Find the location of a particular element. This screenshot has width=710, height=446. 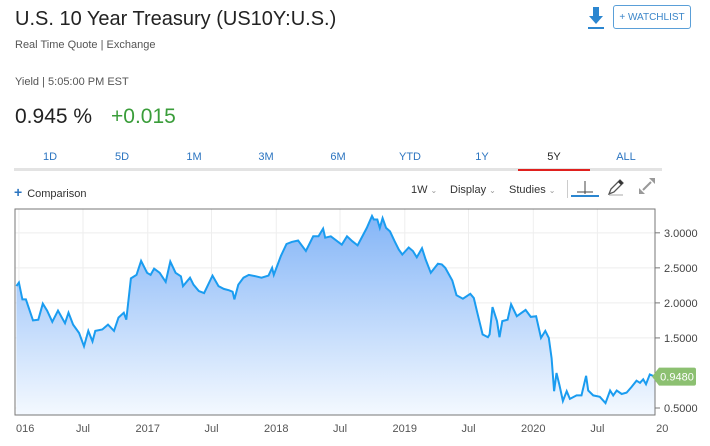

x-tick-label: 2018 is located at coordinates (276, 429).